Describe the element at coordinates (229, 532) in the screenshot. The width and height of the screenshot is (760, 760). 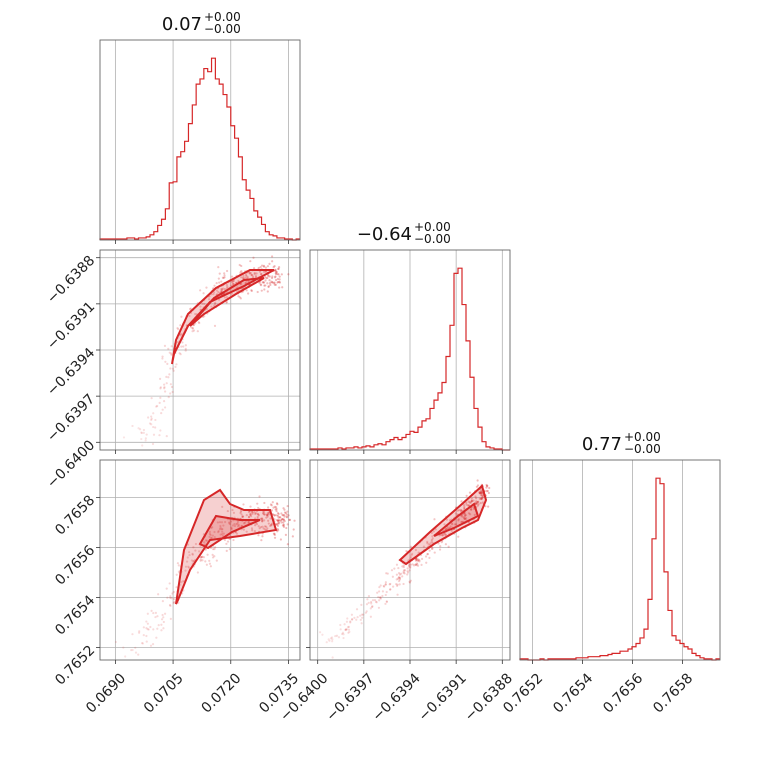
I see `panel-2-0-contour-inner` at that location.